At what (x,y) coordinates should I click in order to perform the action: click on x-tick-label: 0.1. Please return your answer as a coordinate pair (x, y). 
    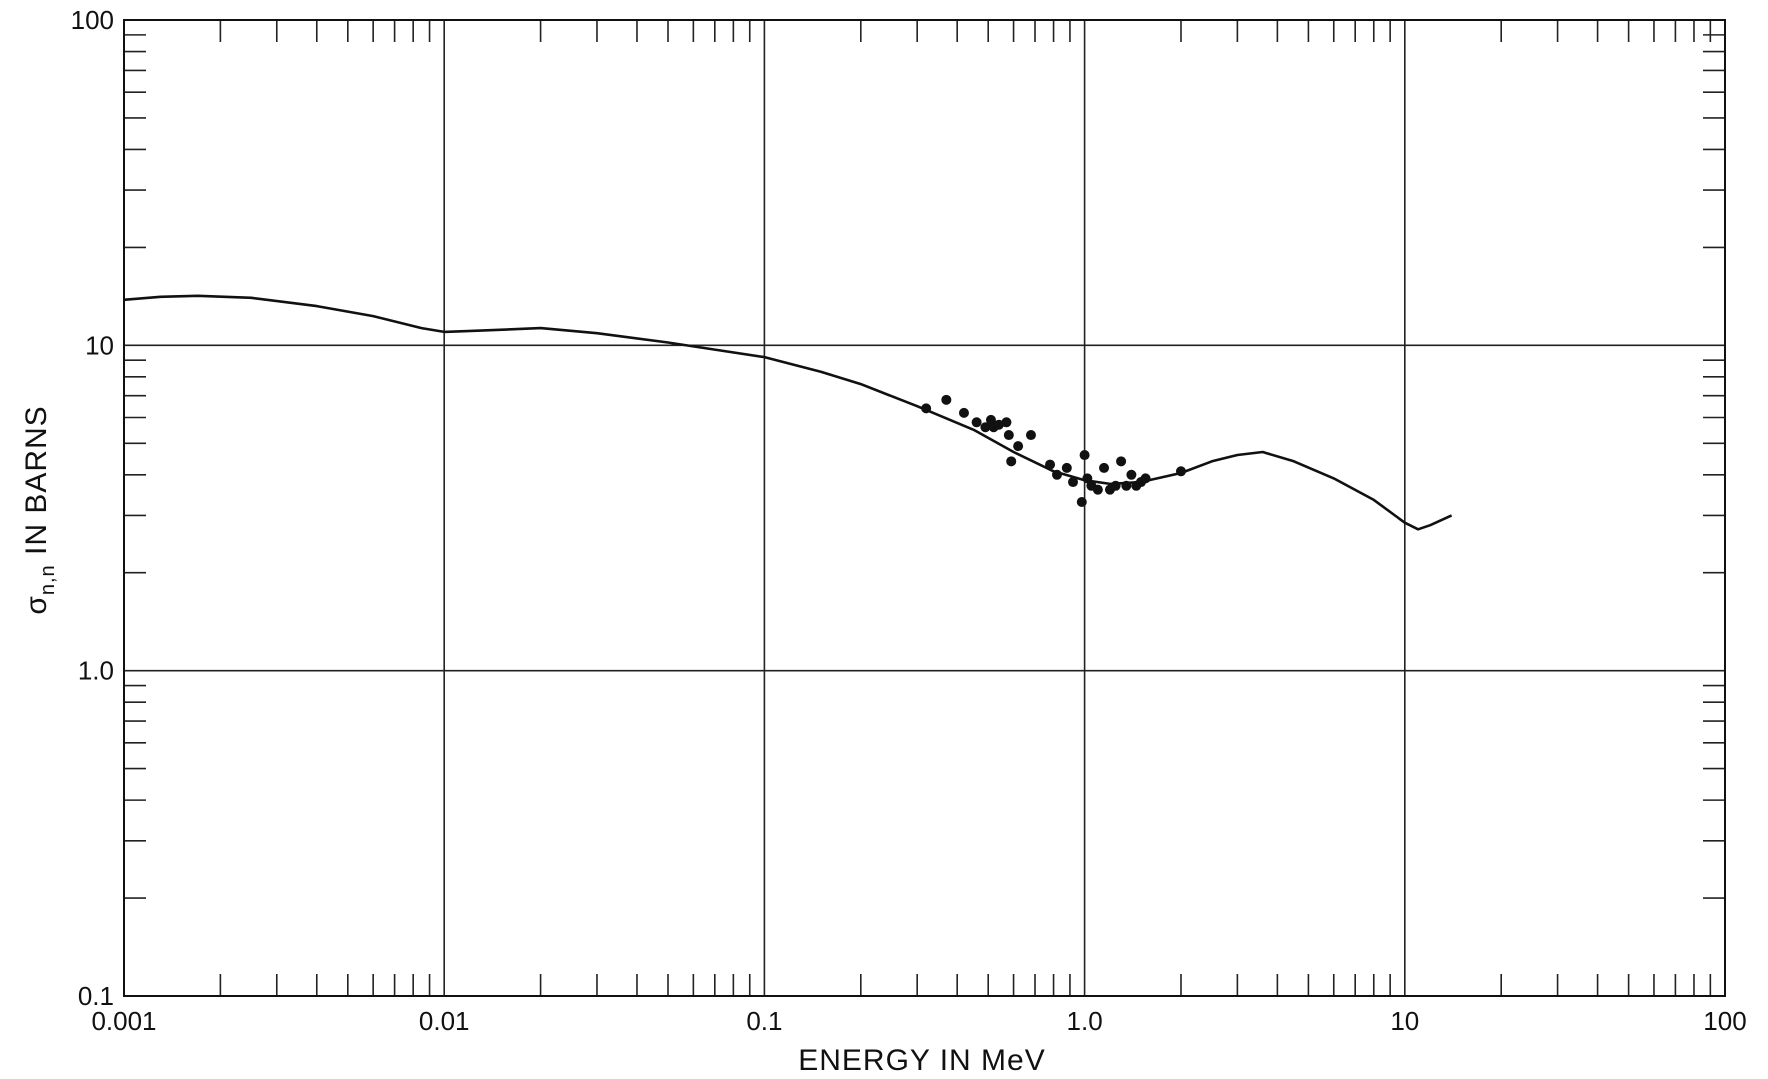
    Looking at the image, I should click on (764, 1021).